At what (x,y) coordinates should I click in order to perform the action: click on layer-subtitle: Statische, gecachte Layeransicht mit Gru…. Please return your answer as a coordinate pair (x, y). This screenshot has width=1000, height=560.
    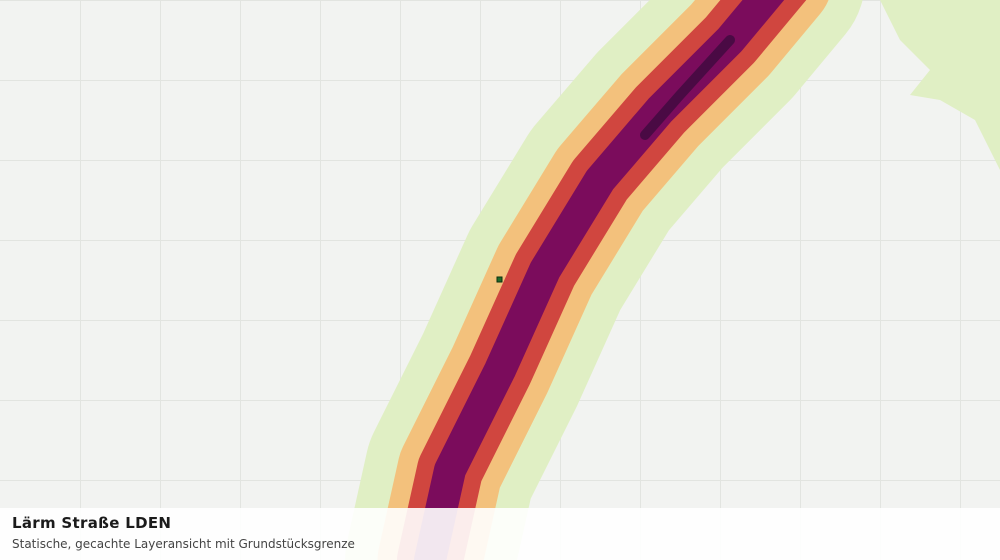
    Looking at the image, I should click on (183, 544).